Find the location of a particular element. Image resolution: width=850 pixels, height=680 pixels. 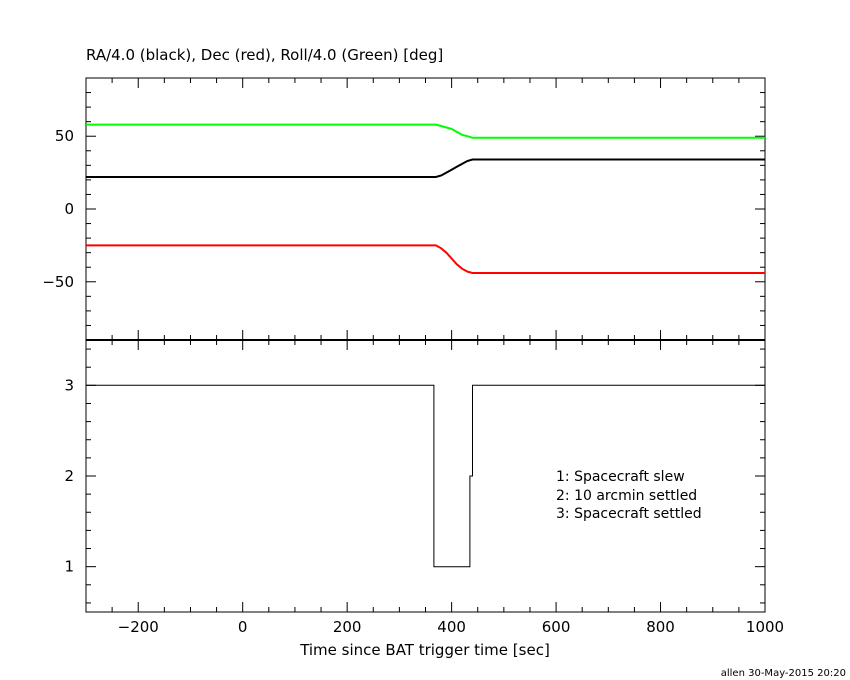

top-y-tick-label: −50 is located at coordinates (58, 282).